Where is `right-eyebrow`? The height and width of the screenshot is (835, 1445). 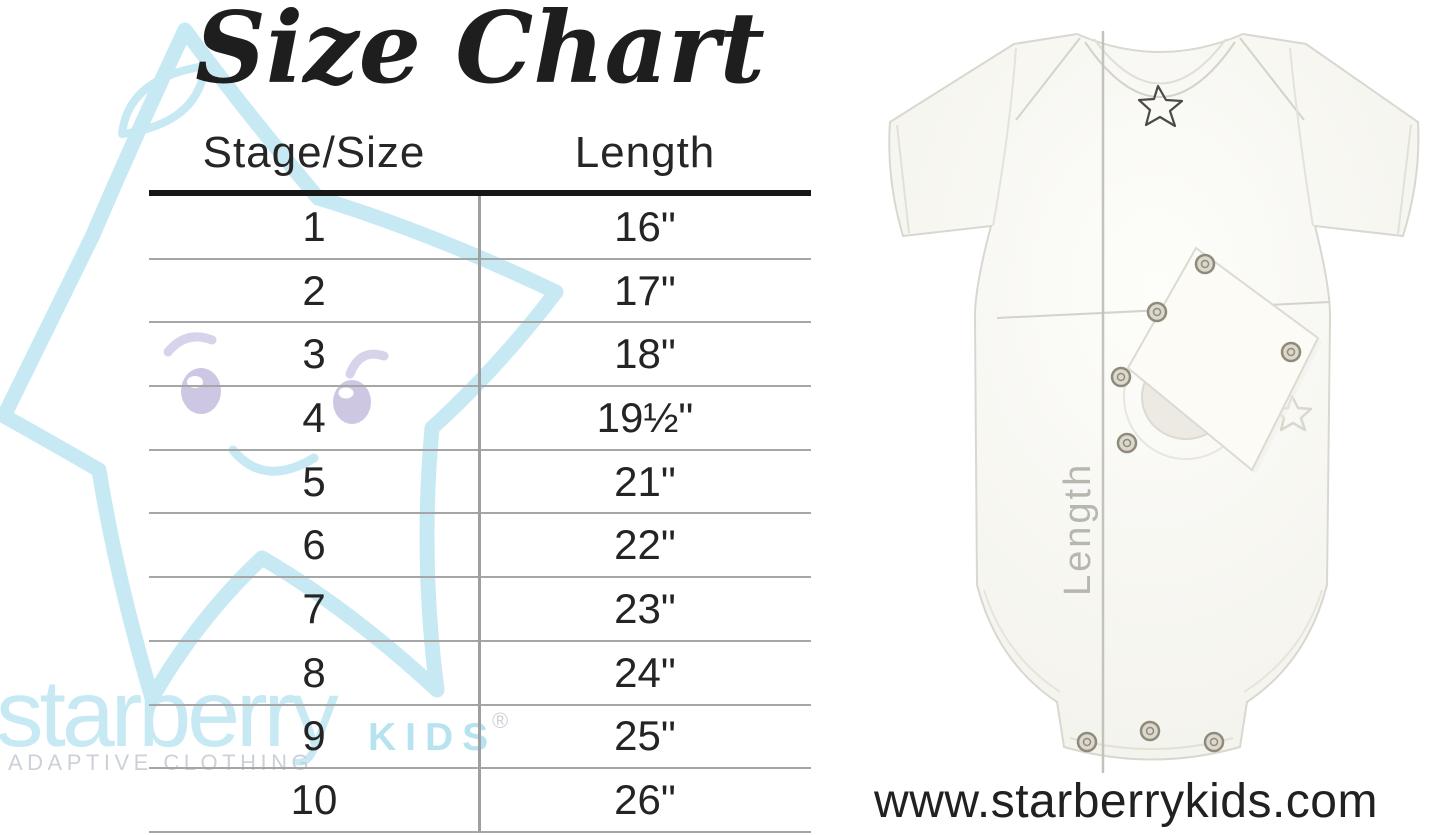 right-eyebrow is located at coordinates (367, 364).